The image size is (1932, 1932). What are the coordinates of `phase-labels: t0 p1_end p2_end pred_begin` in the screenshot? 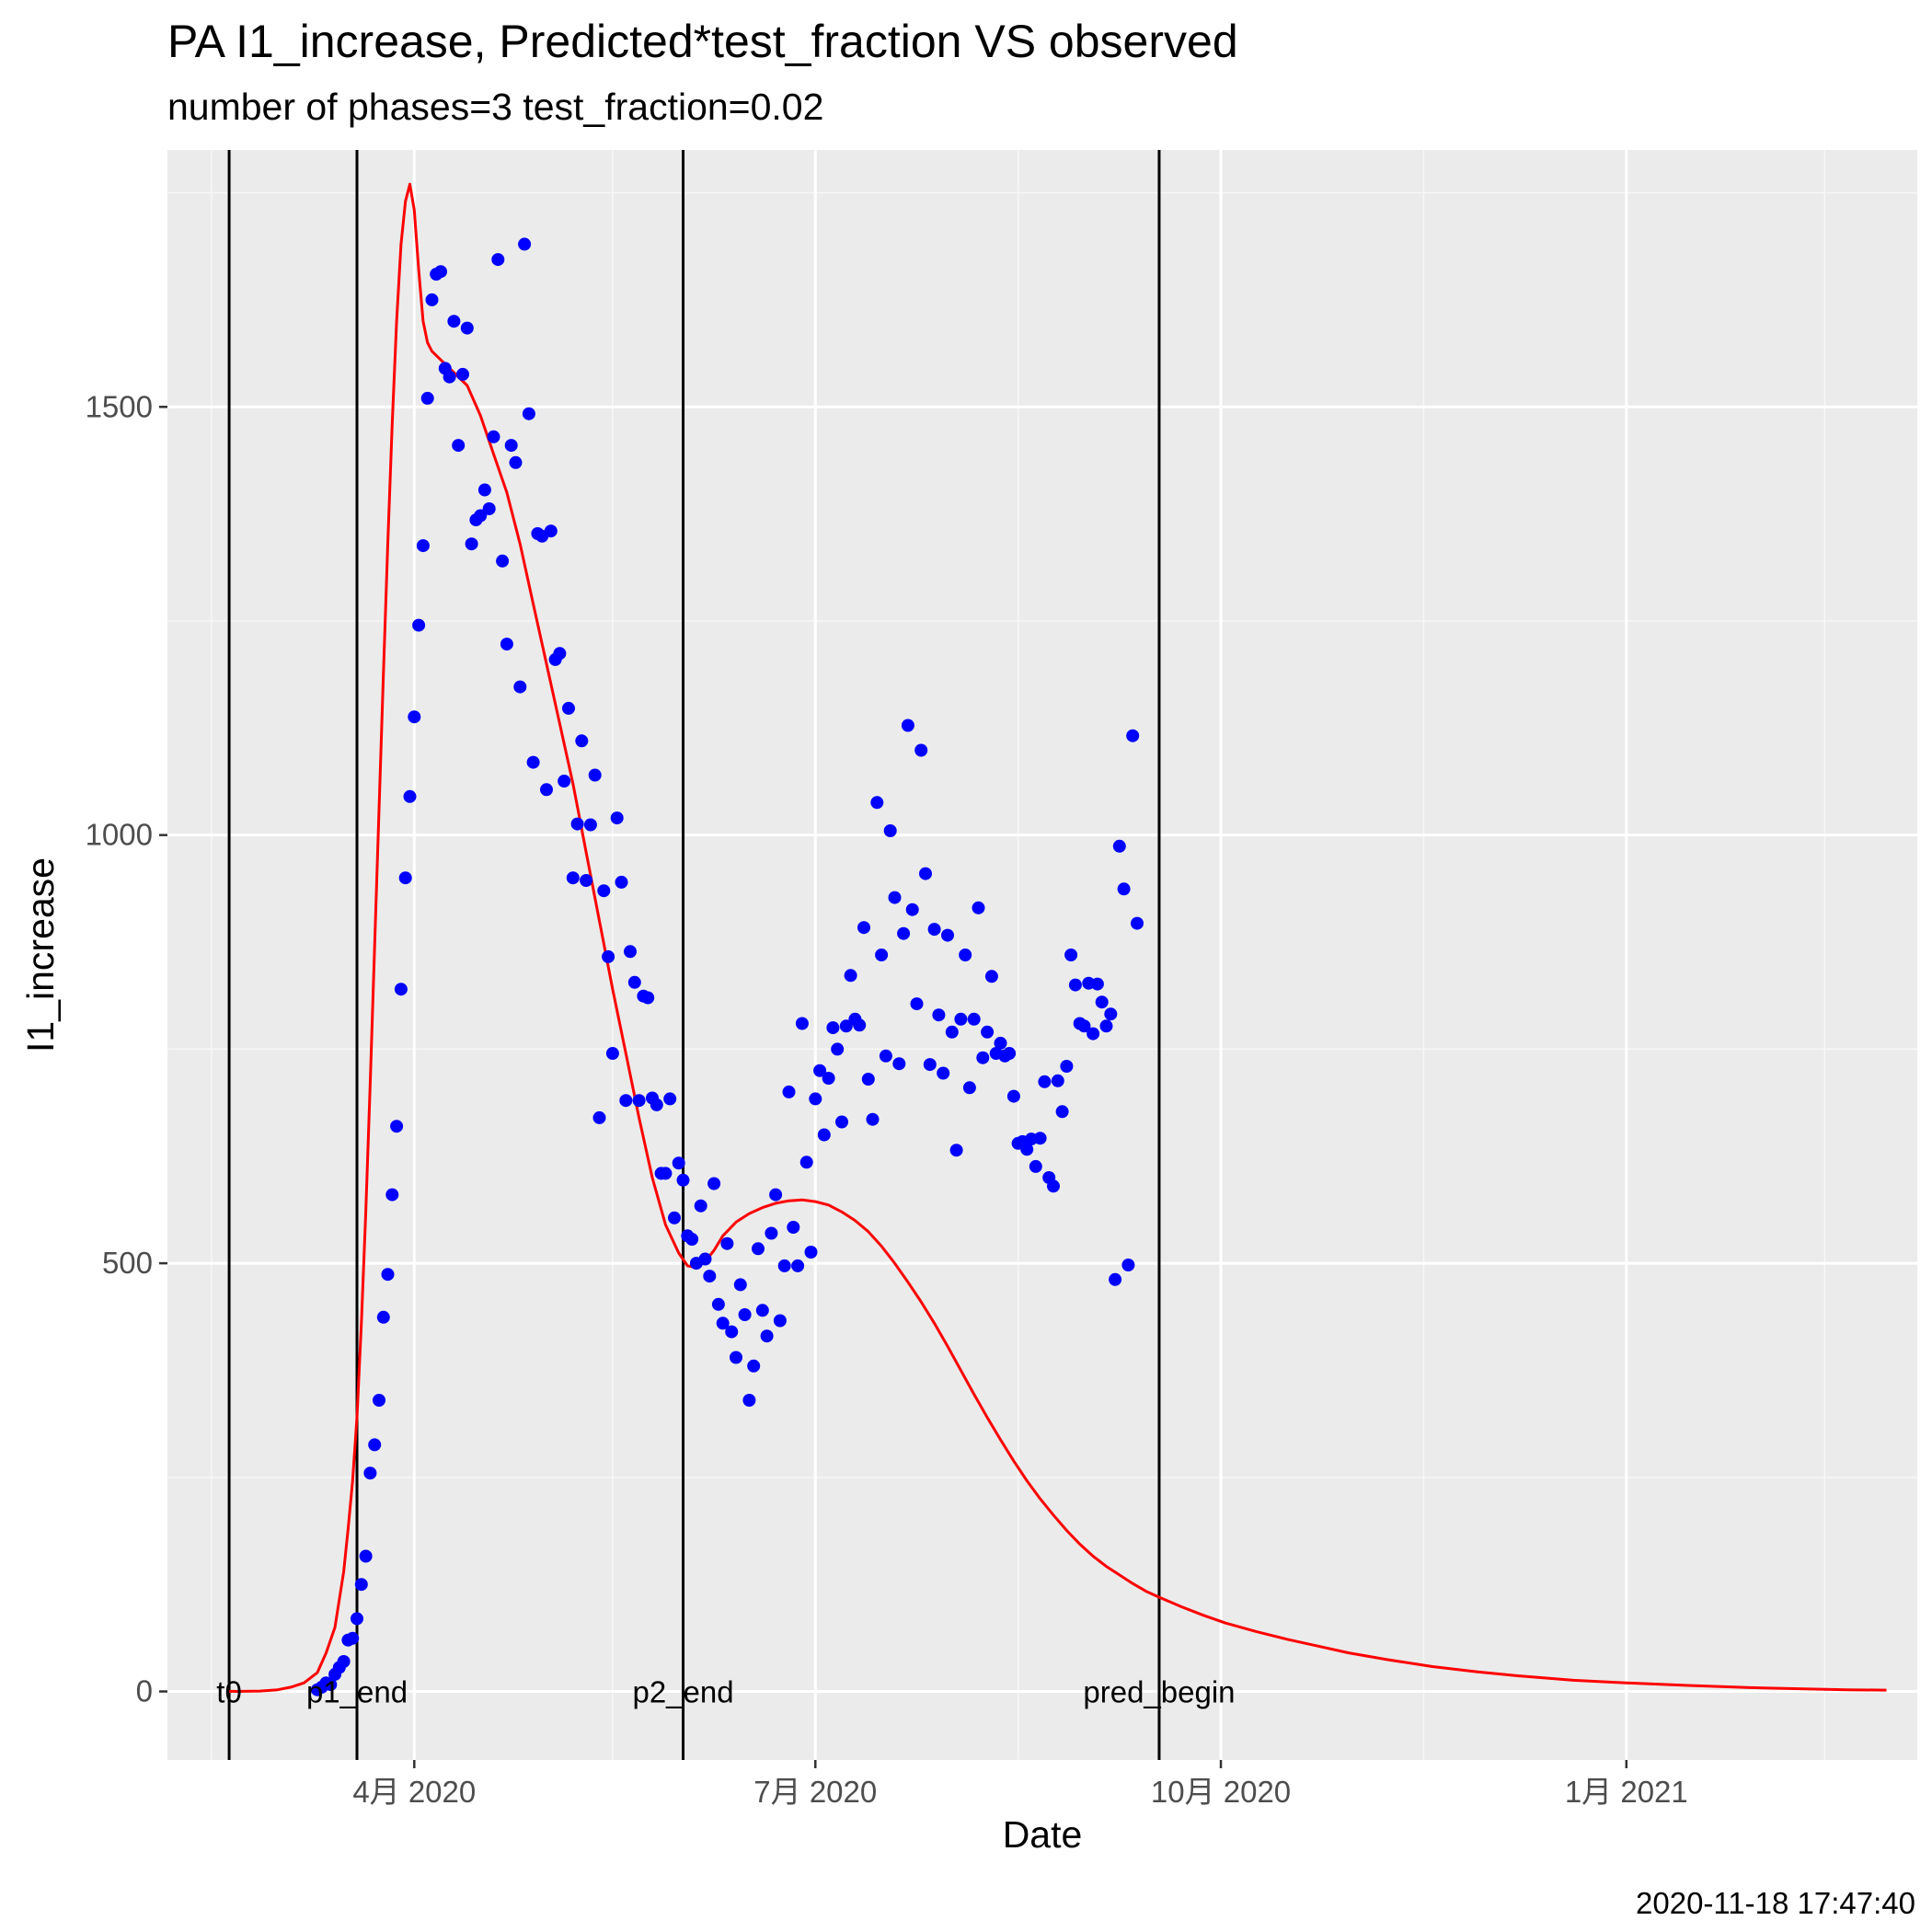 It's located at (725, 1692).